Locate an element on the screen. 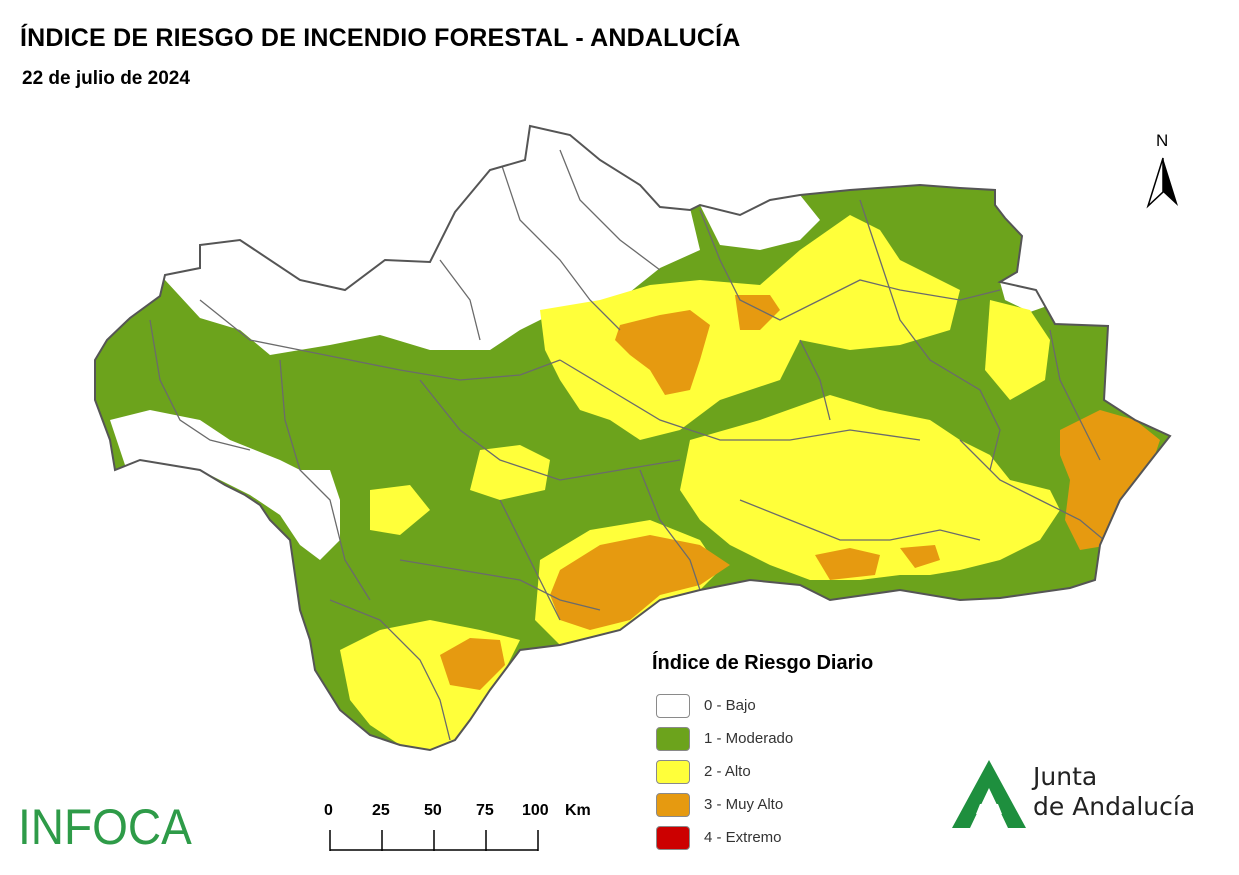 This screenshot has width=1239, height=875. legend-item-alto: 2 - Alto is located at coordinates (762, 771).